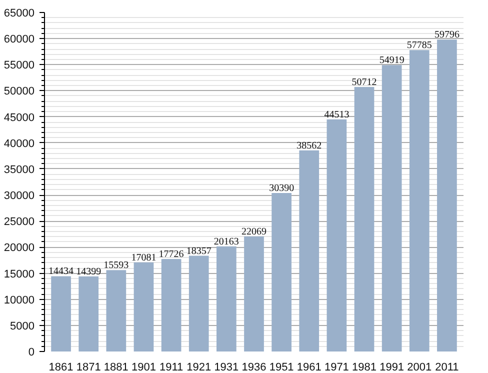 This screenshot has height=373, width=488. I want to click on x-tick-label: 1951, so click(281, 367).